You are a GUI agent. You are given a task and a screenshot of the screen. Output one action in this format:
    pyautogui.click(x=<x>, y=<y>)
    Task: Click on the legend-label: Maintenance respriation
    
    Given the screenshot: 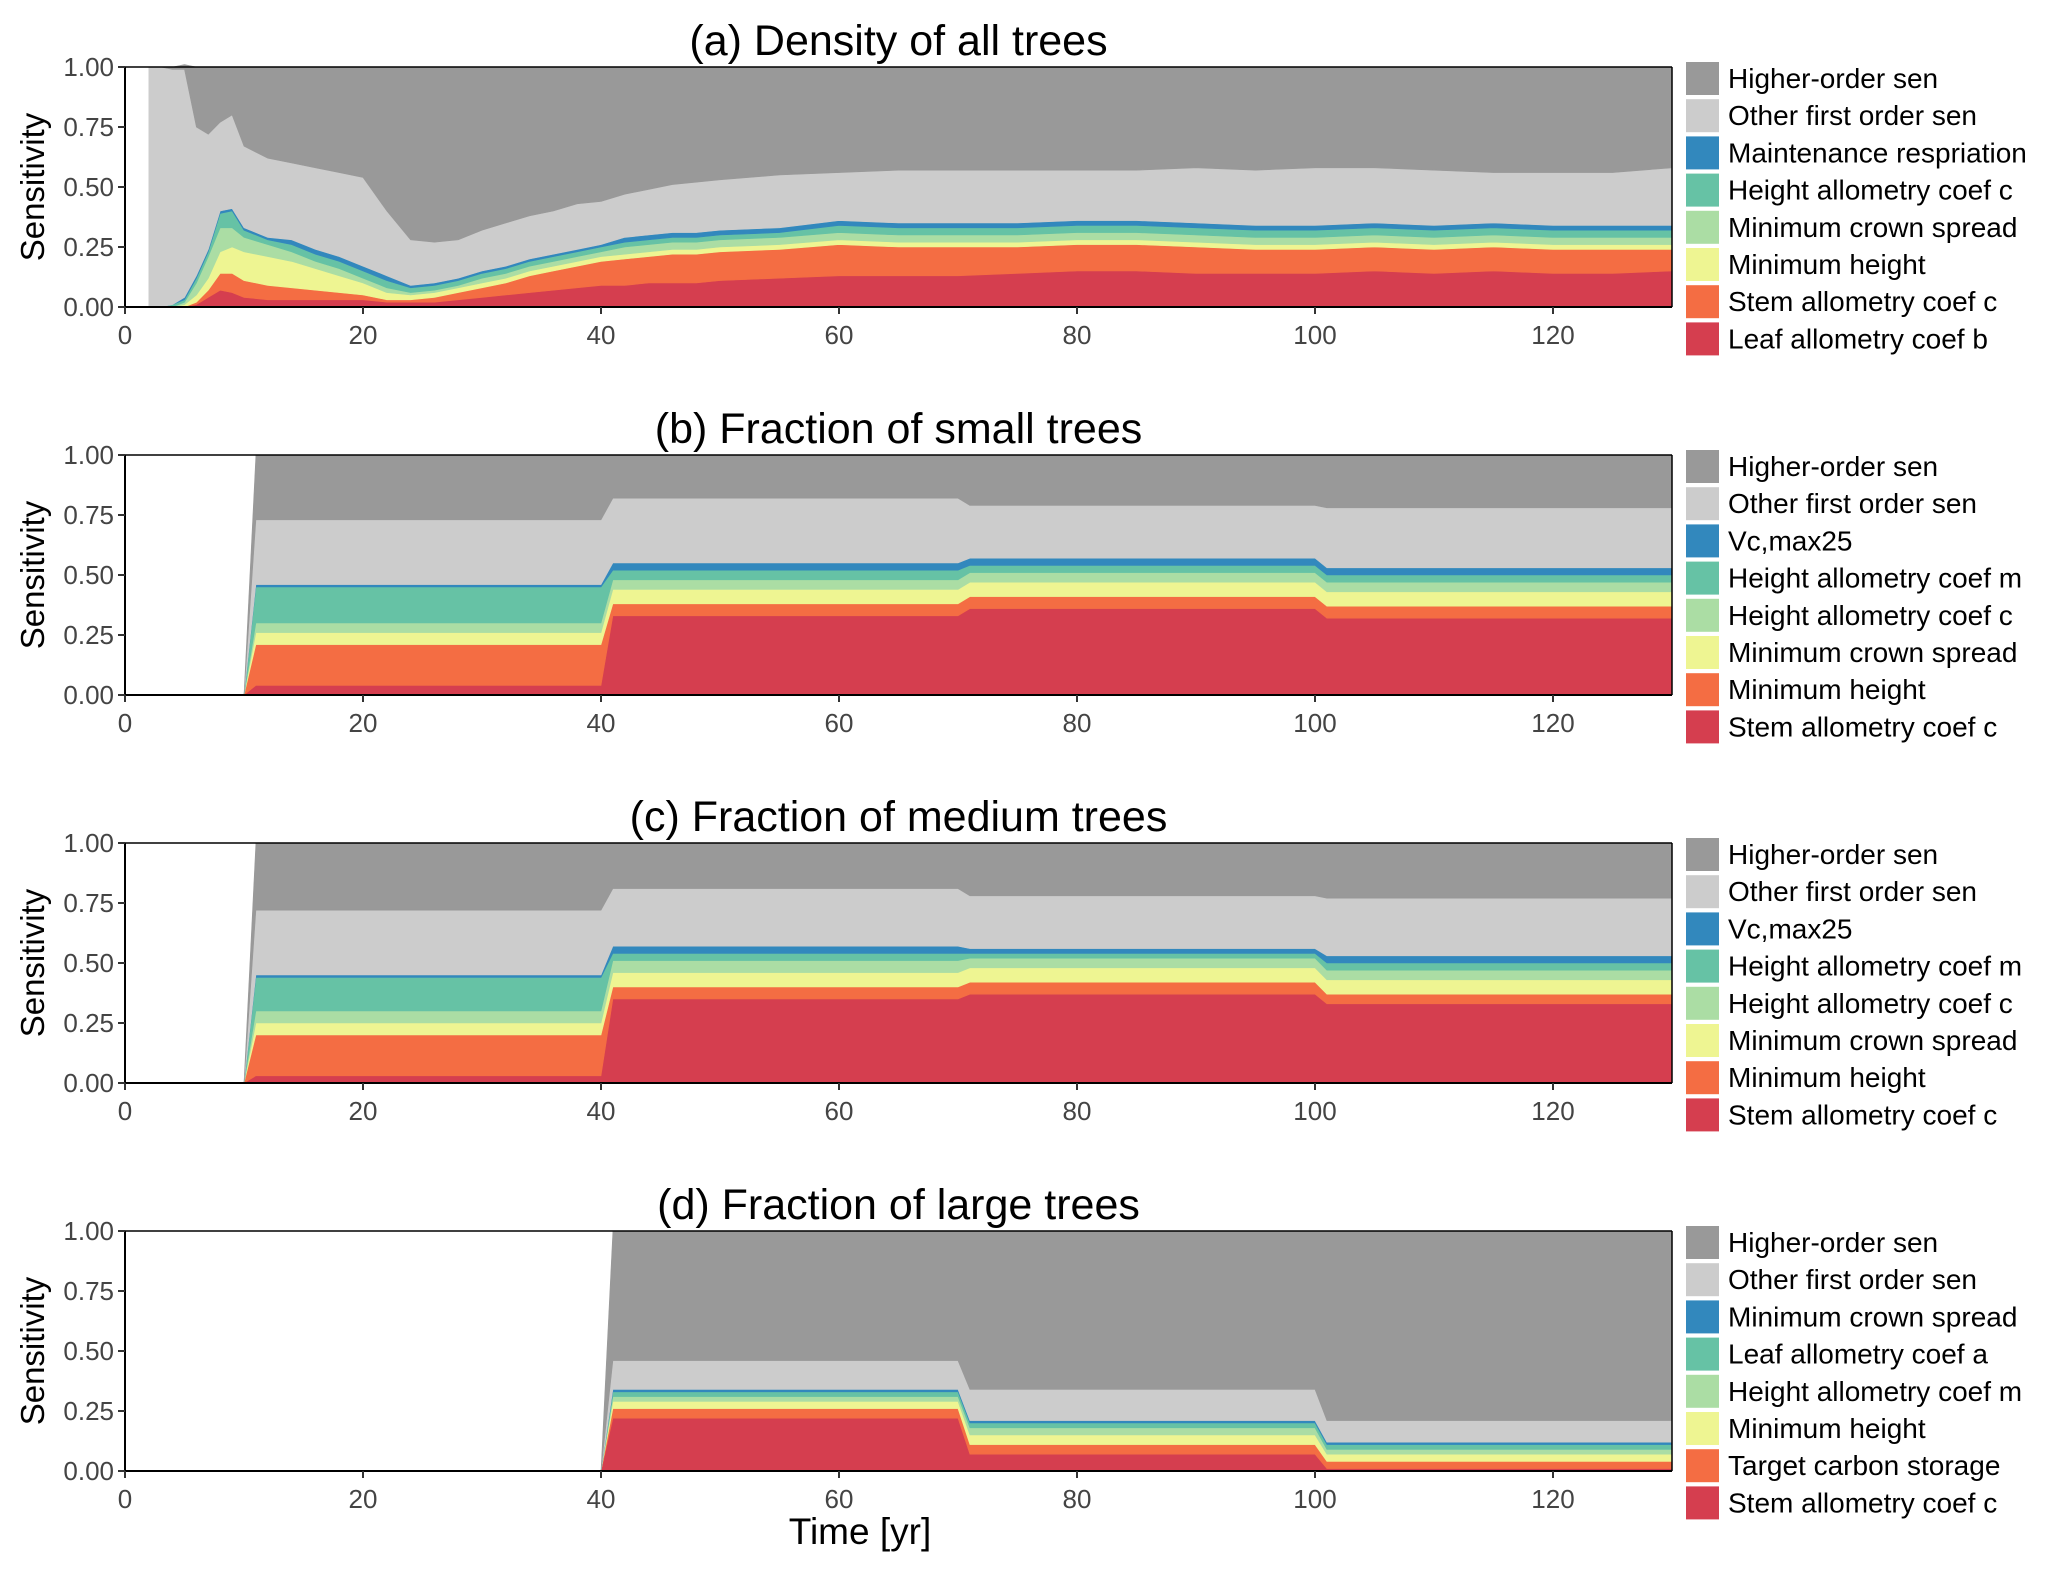 What is the action you would take?
    pyautogui.click(x=1877, y=152)
    